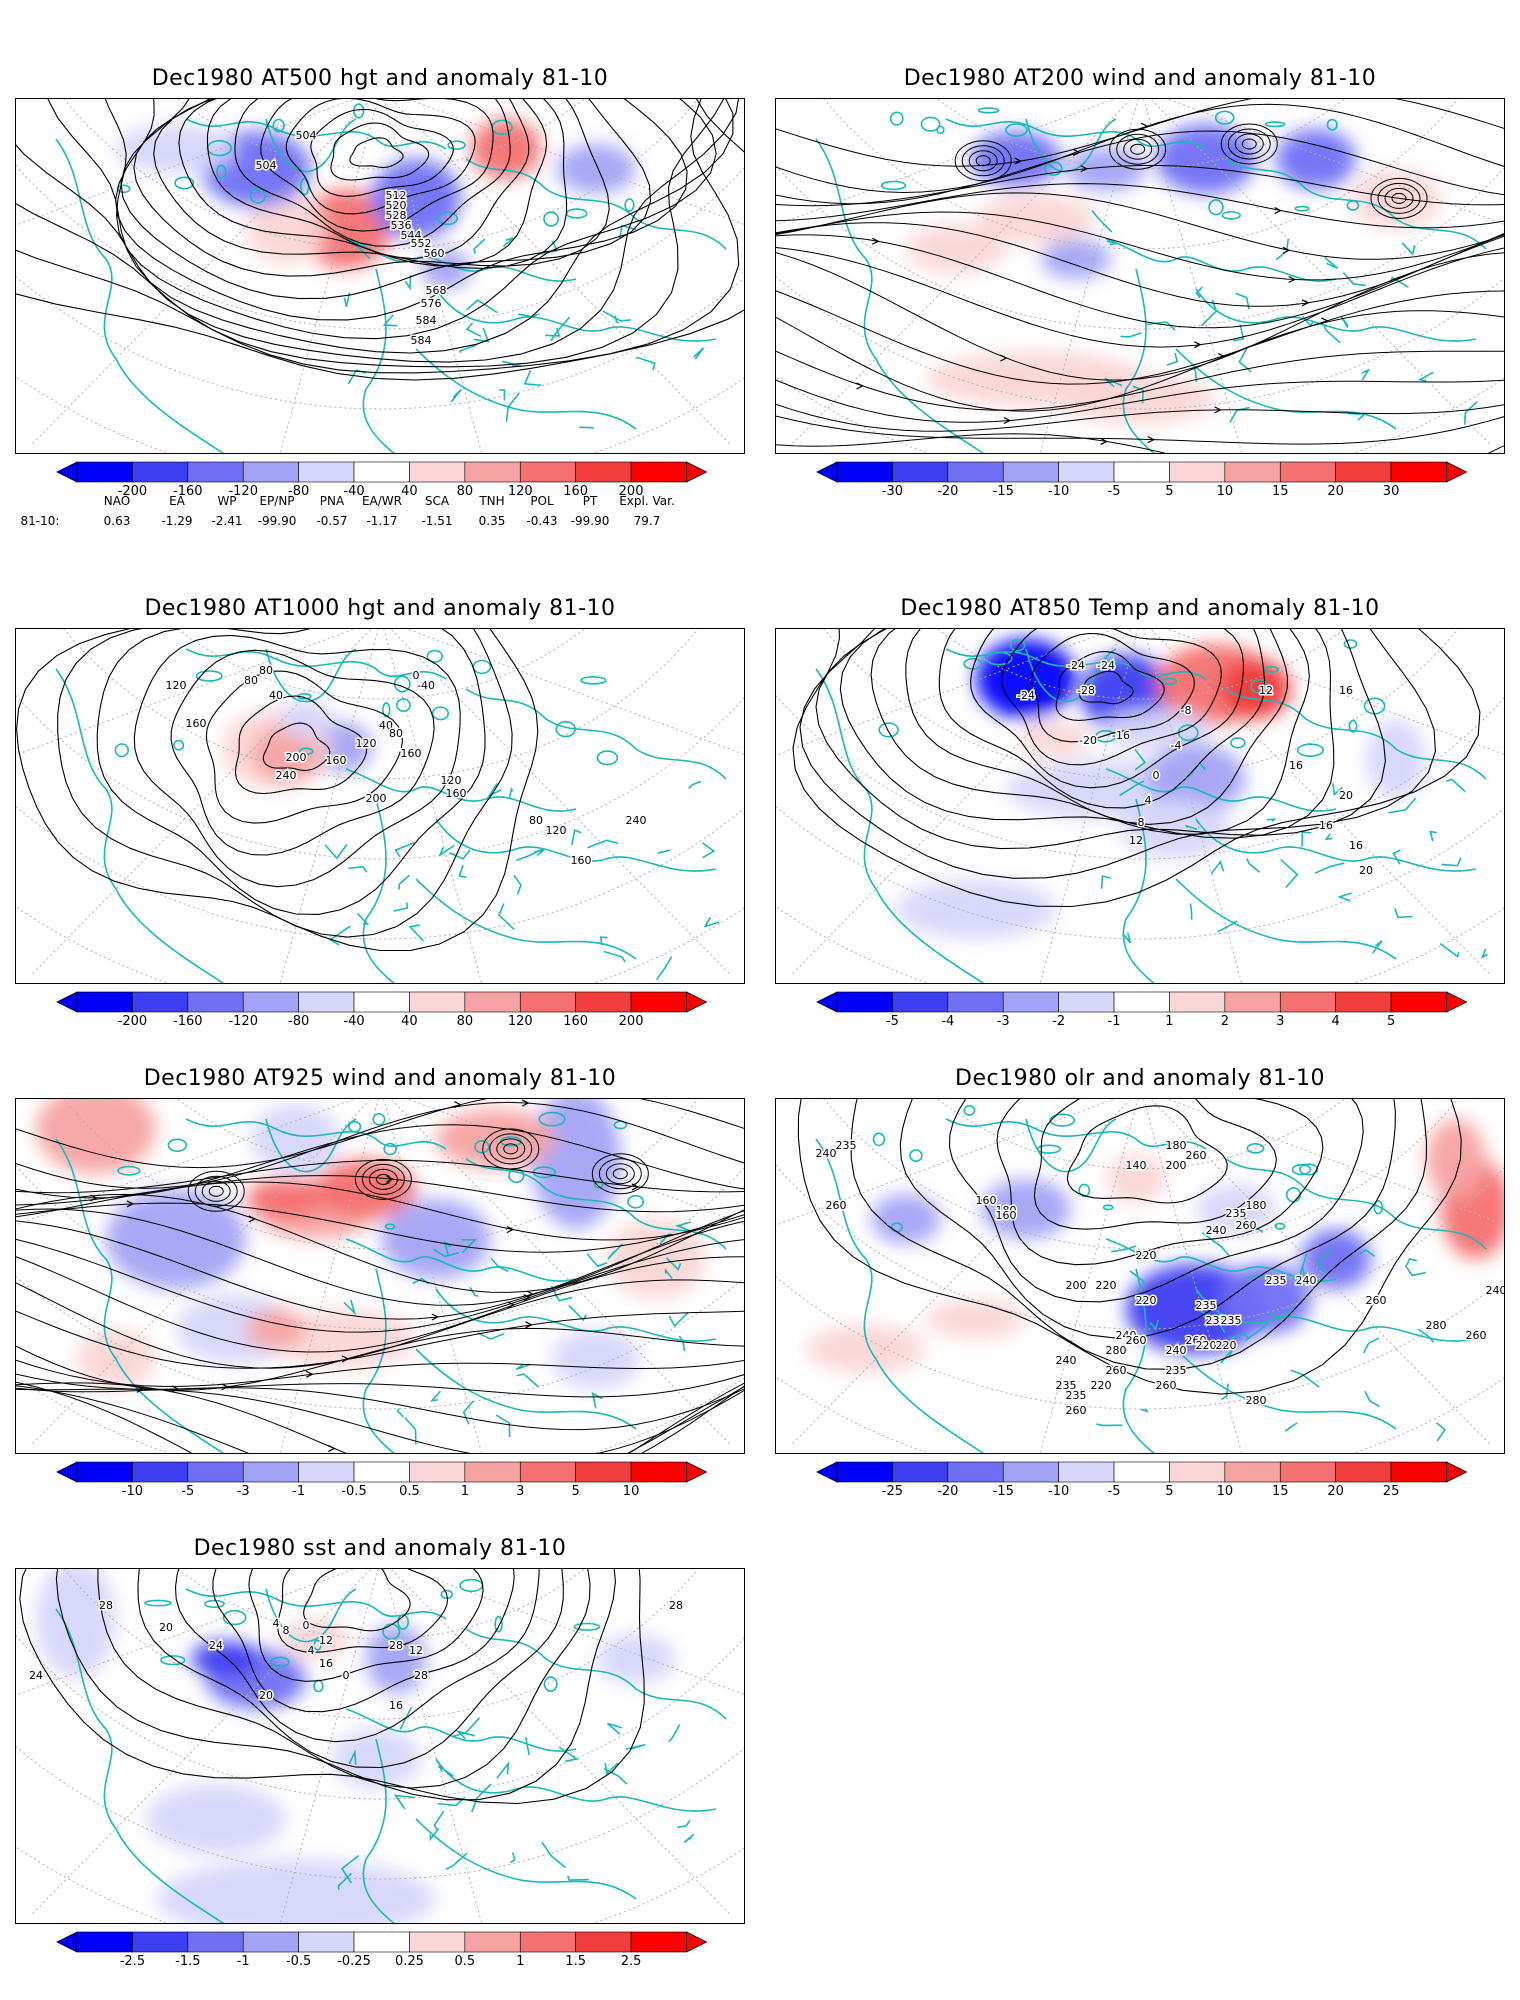  I want to click on colorbar: -200 -160 -120 -80 -40 40 80 120 160 200, so click(382, 1012).